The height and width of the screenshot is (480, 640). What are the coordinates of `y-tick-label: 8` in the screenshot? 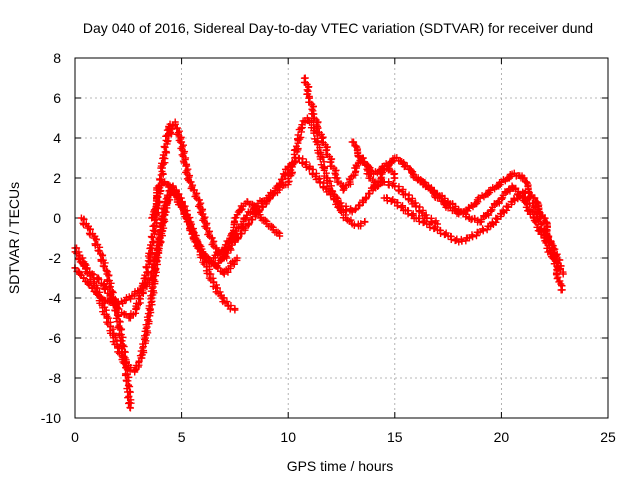 It's located at (57, 58).